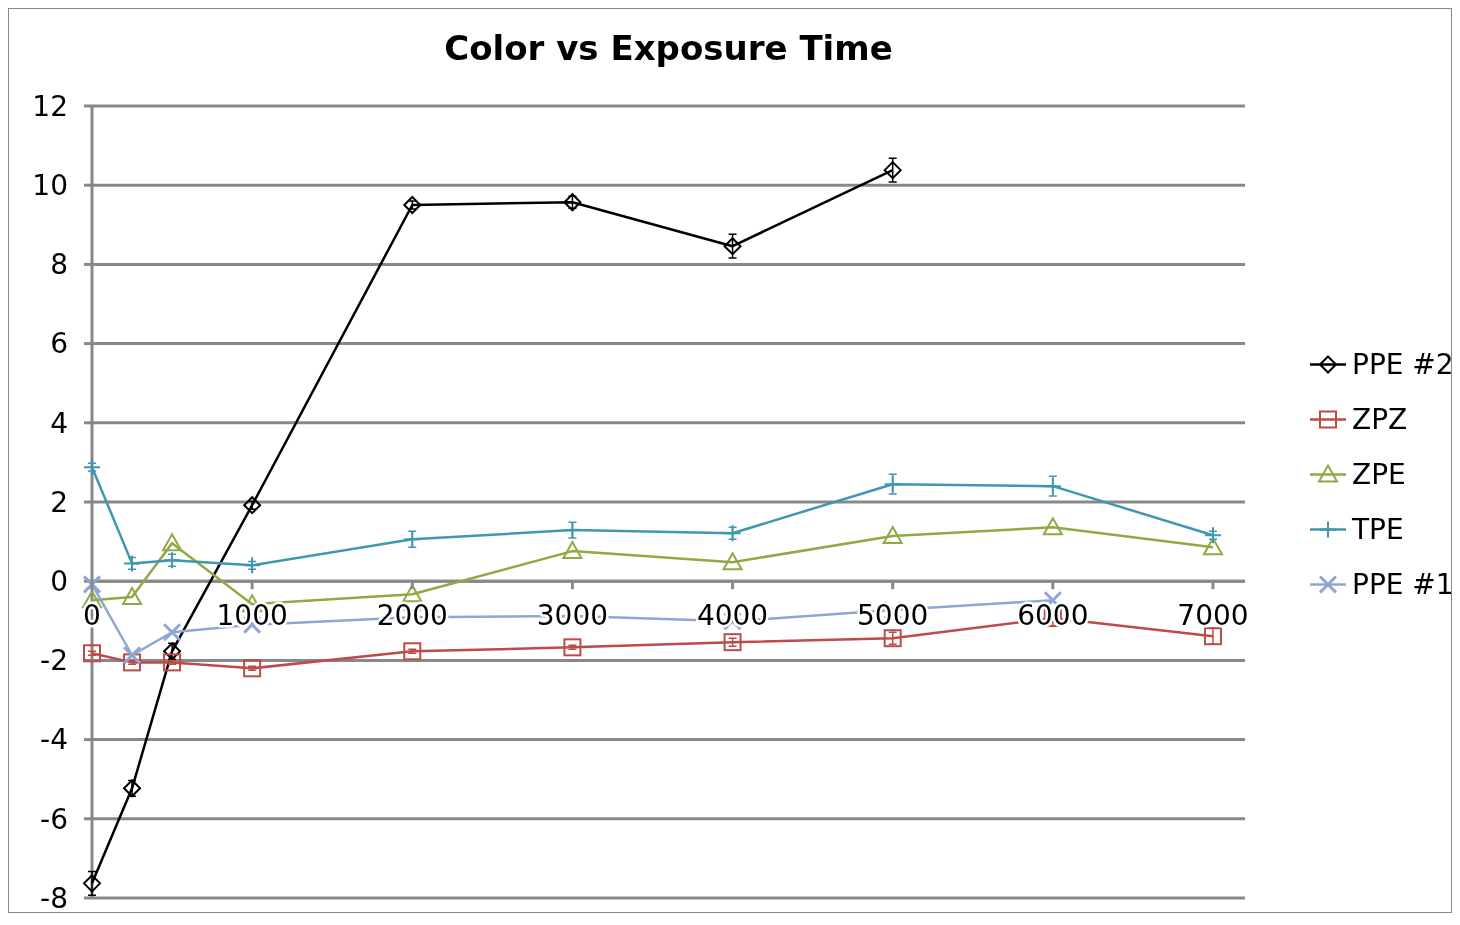 The image size is (1460, 925). Describe the element at coordinates (893, 616) in the screenshot. I see `x-tick-label: 5000` at that location.